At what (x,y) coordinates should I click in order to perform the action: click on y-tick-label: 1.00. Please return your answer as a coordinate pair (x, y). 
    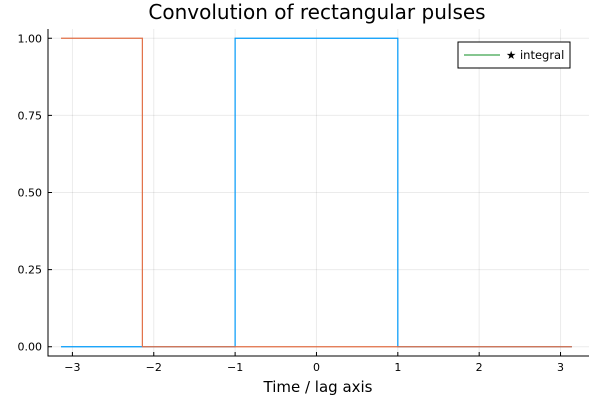
    Looking at the image, I should click on (30, 38).